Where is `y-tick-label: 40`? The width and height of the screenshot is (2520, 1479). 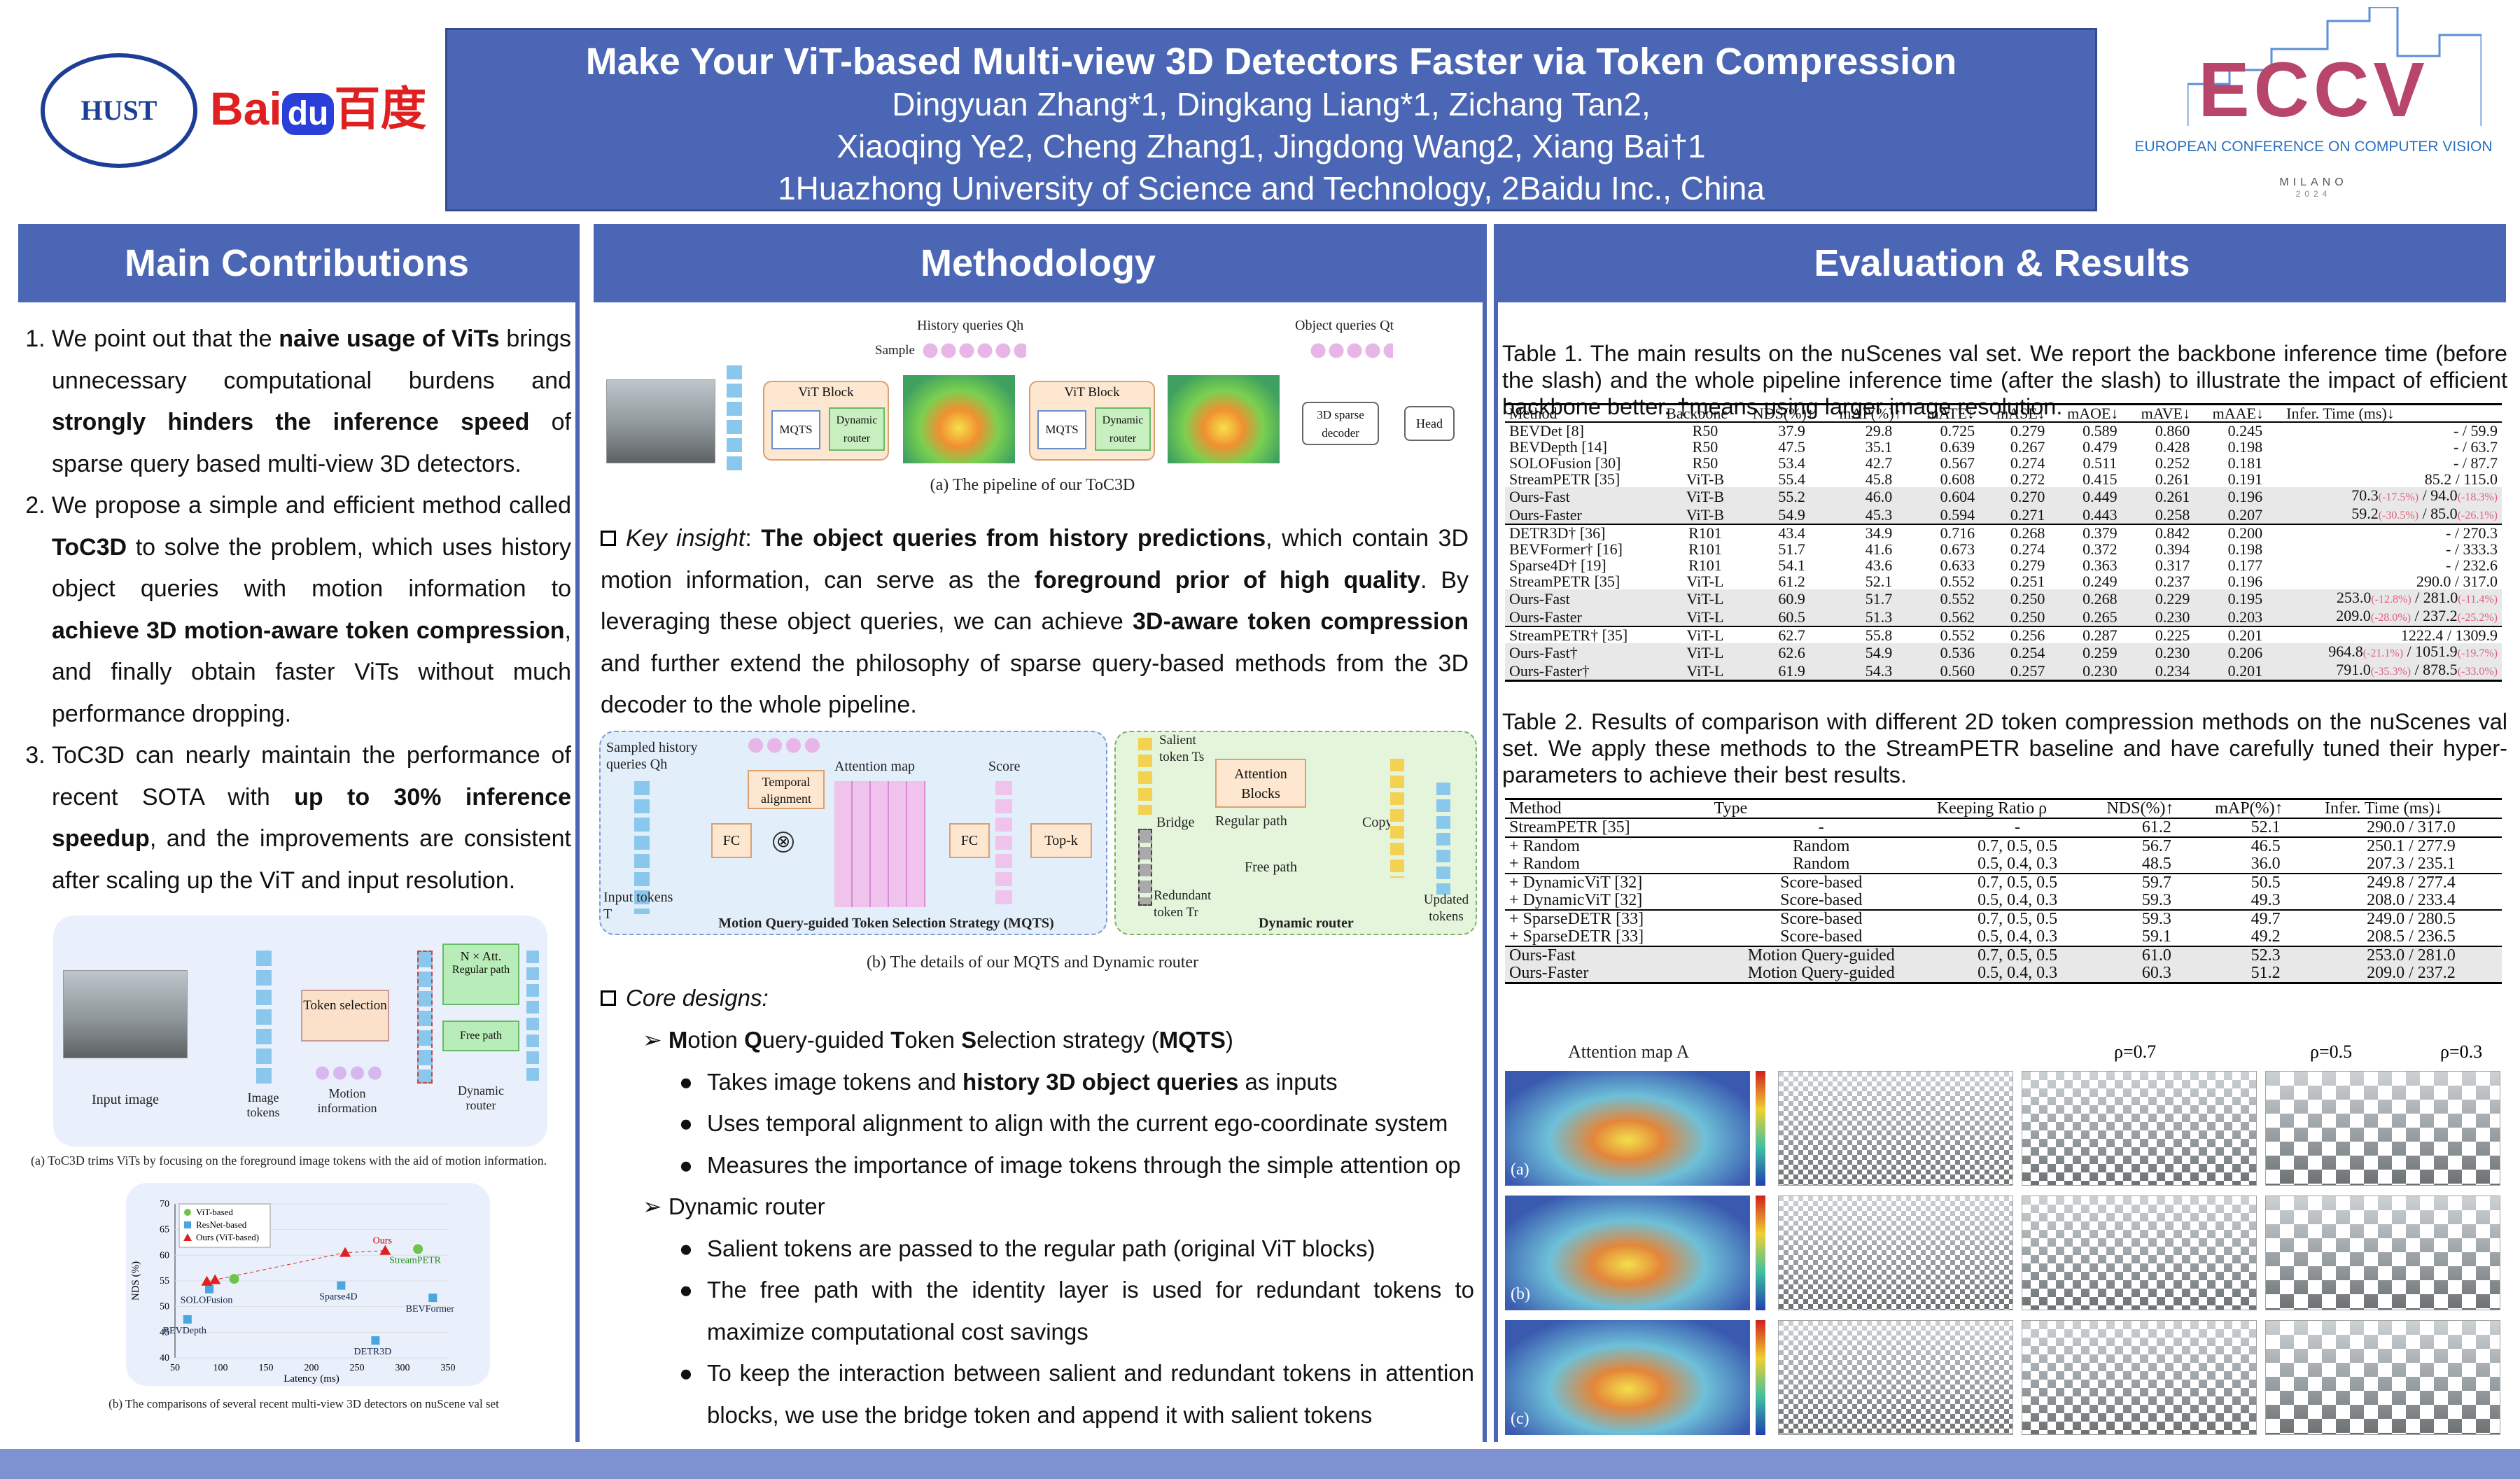
y-tick-label: 40 is located at coordinates (164, 1358).